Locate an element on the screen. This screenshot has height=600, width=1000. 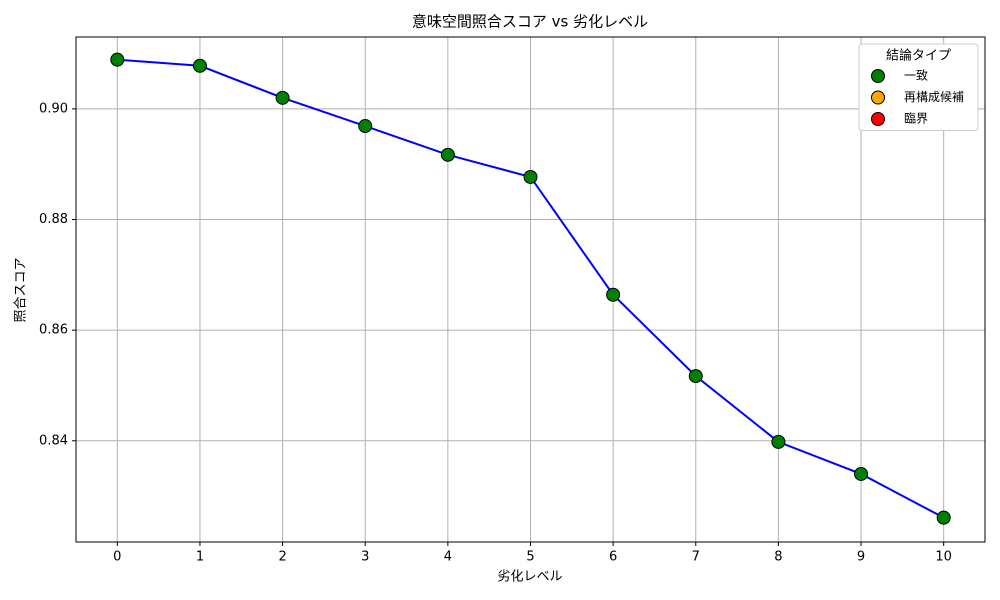
x-tick-label: 8 is located at coordinates (778, 557).